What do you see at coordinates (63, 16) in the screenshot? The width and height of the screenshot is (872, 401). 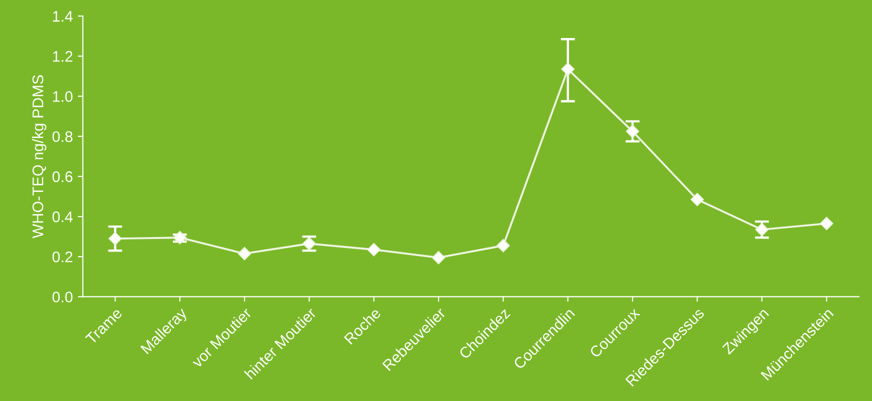 I see `y-tick-label: 1.4` at bounding box center [63, 16].